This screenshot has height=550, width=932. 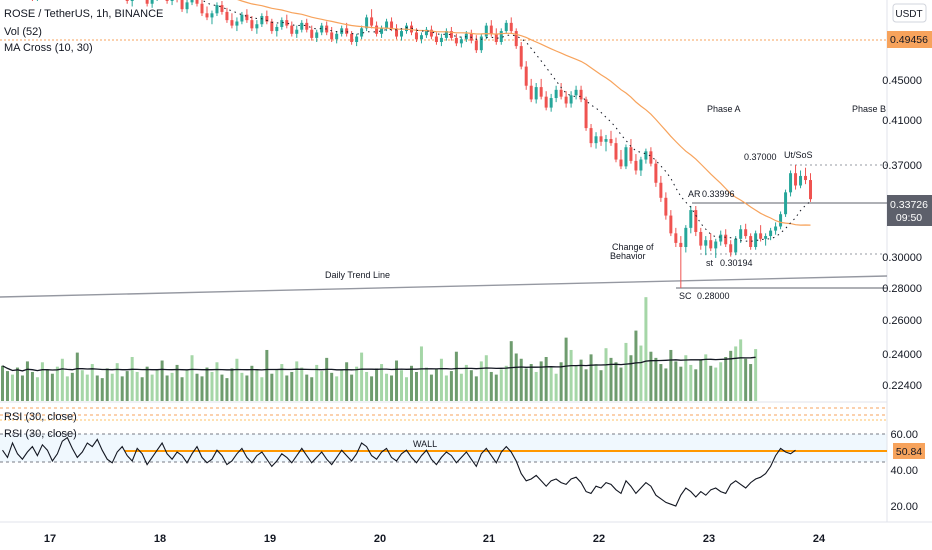 I want to click on currency-text: USDT, so click(x=908, y=14).